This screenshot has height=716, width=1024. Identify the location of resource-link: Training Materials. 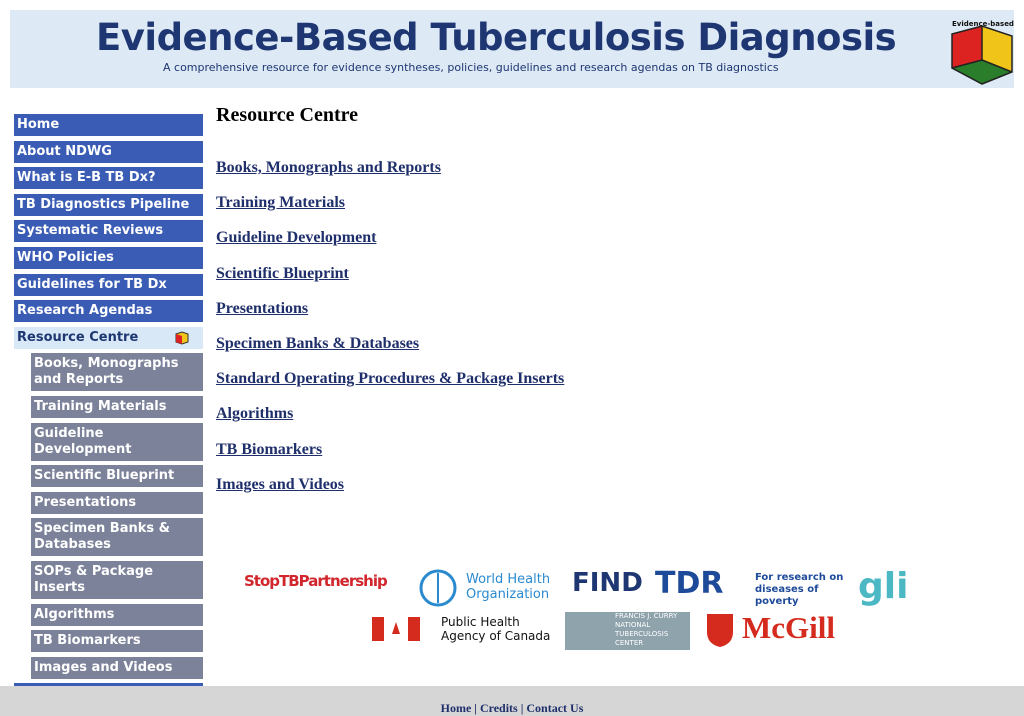
(281, 203).